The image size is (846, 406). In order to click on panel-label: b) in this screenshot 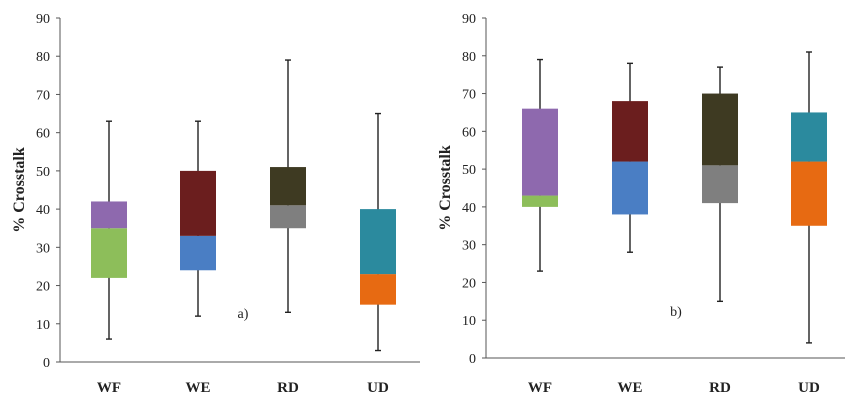, I will do `click(676, 312)`.